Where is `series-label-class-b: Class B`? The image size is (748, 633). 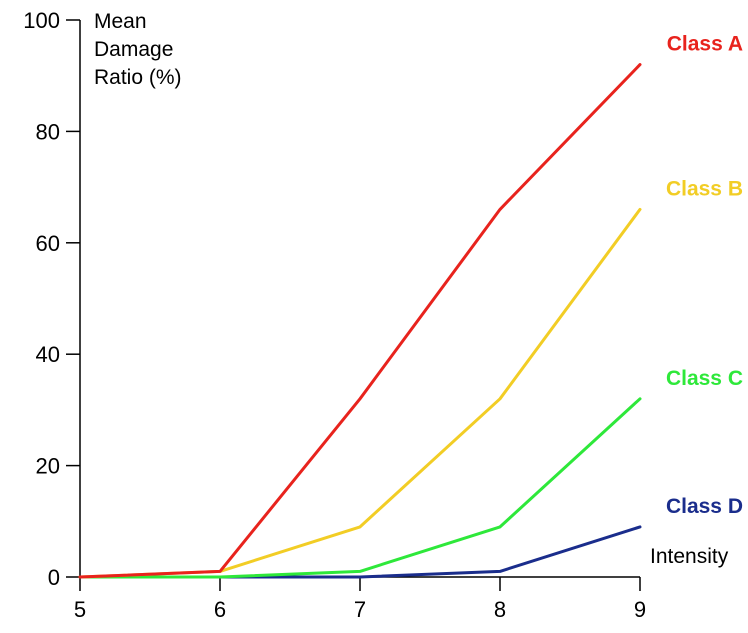 series-label-class-b: Class B is located at coordinates (704, 188).